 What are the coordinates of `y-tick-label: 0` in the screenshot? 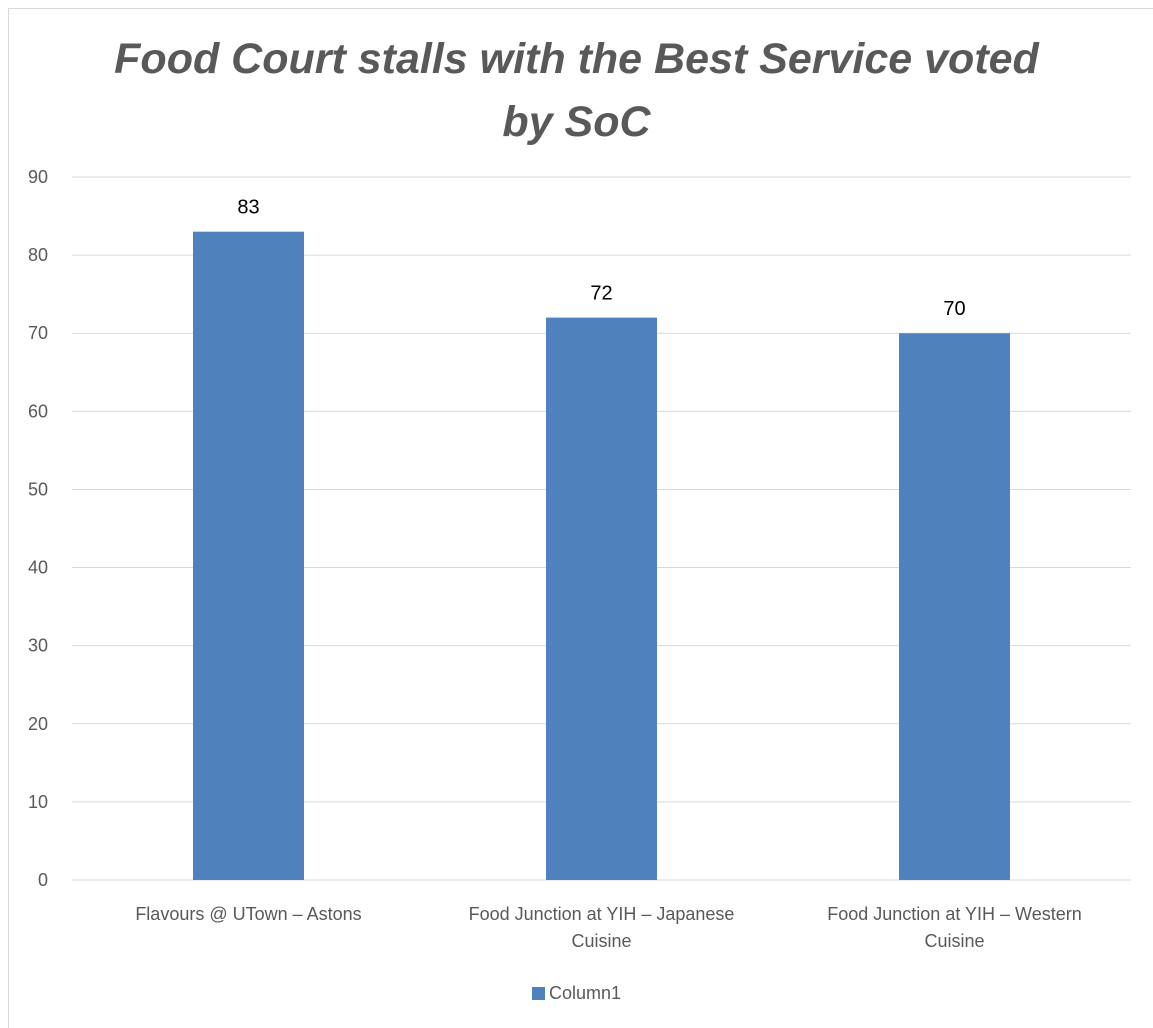 It's located at (43, 880).